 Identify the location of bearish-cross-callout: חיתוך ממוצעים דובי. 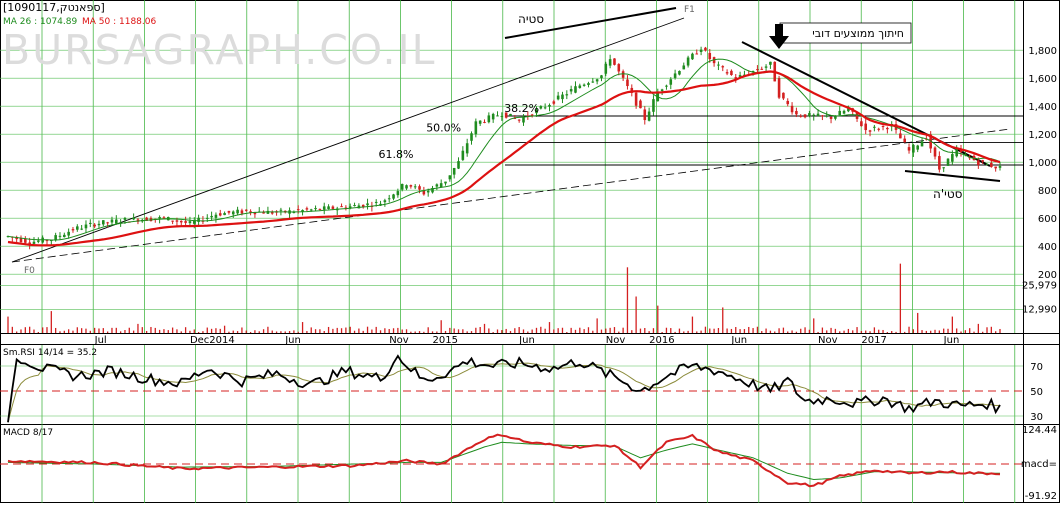
(840, 35).